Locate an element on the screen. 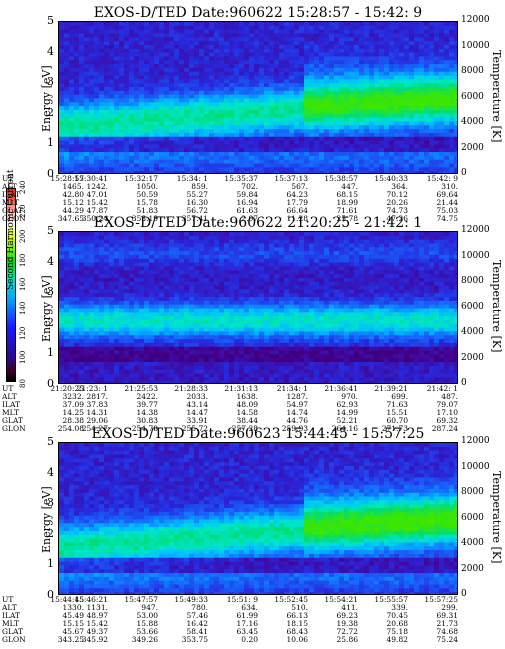 The width and height of the screenshot is (505, 649). orbit-cell: 2.97 is located at coordinates (249, 218).